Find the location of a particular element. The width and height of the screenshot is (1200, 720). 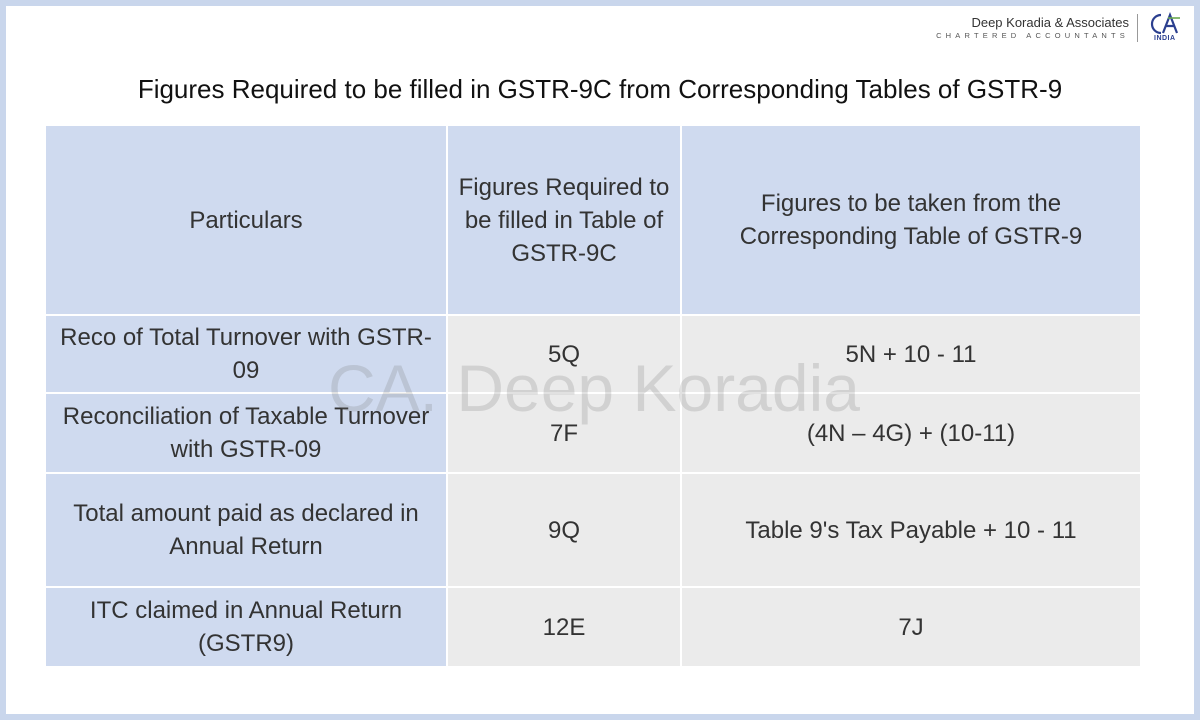

header-particulars: Particulars is located at coordinates (246, 220).